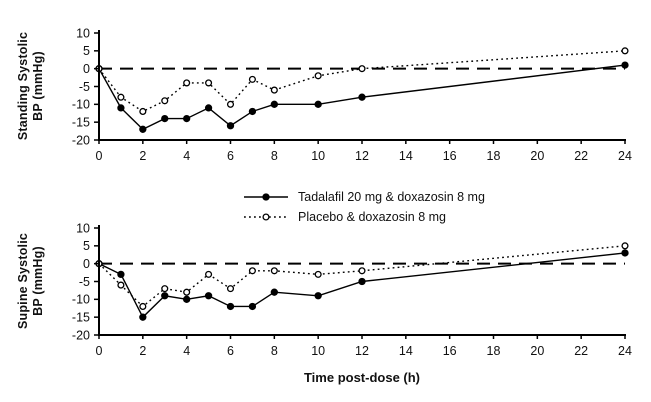  I want to click on tadalafil-line-swatch, so click(266, 196).